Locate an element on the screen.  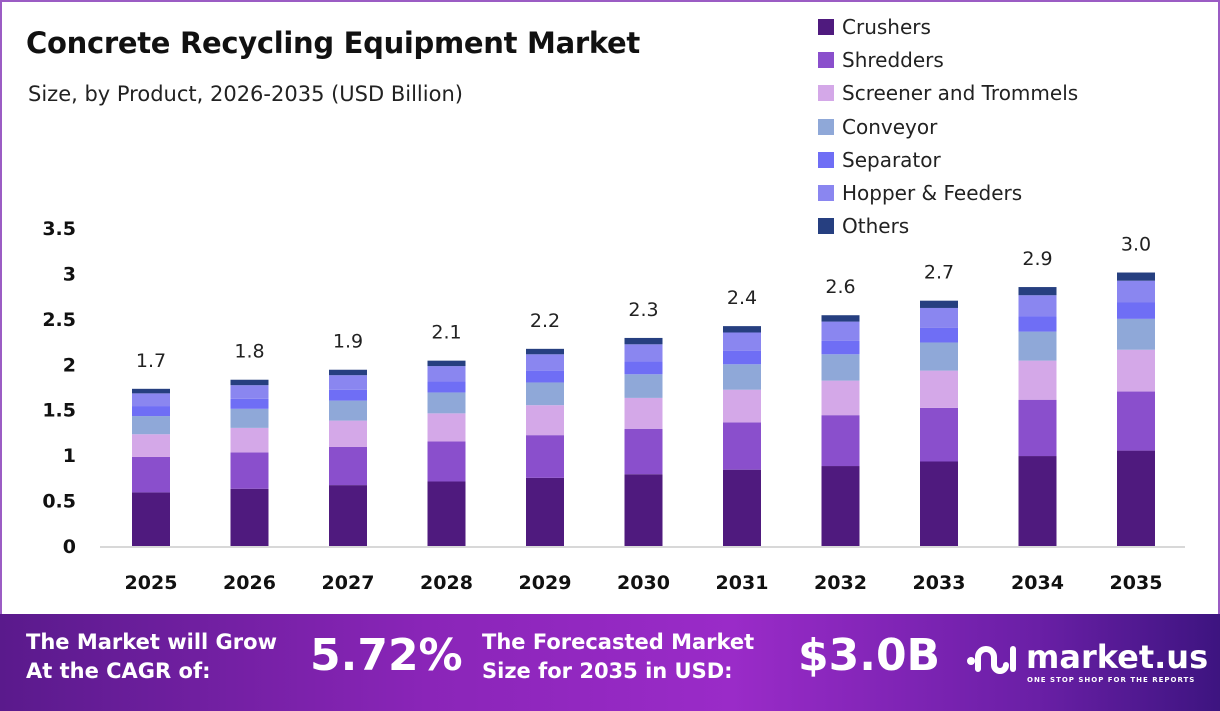
legend-item: Others is located at coordinates (948, 226).